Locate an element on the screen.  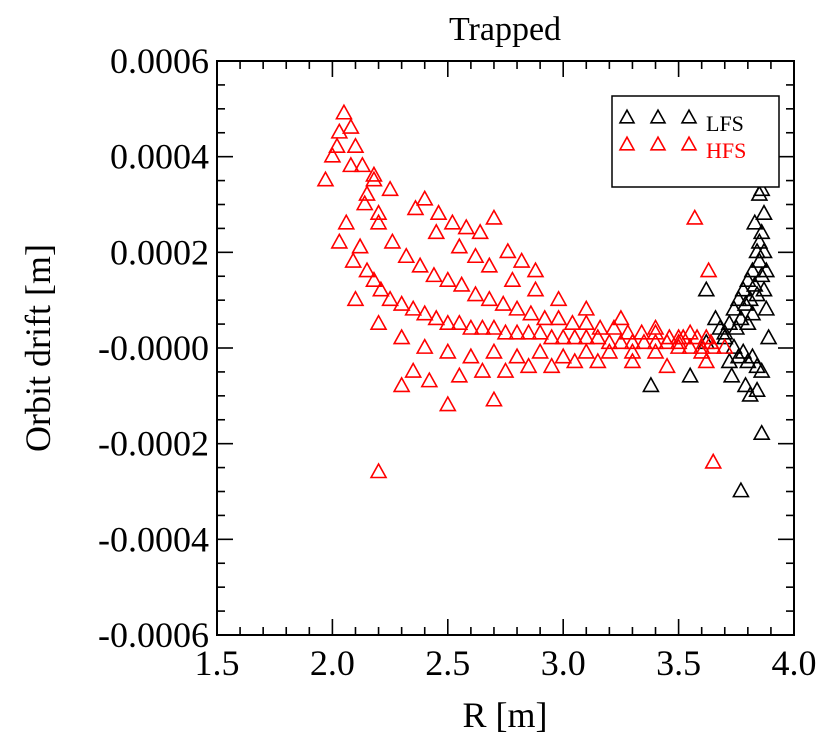
chart-title: Trapped is located at coordinates (505, 29).